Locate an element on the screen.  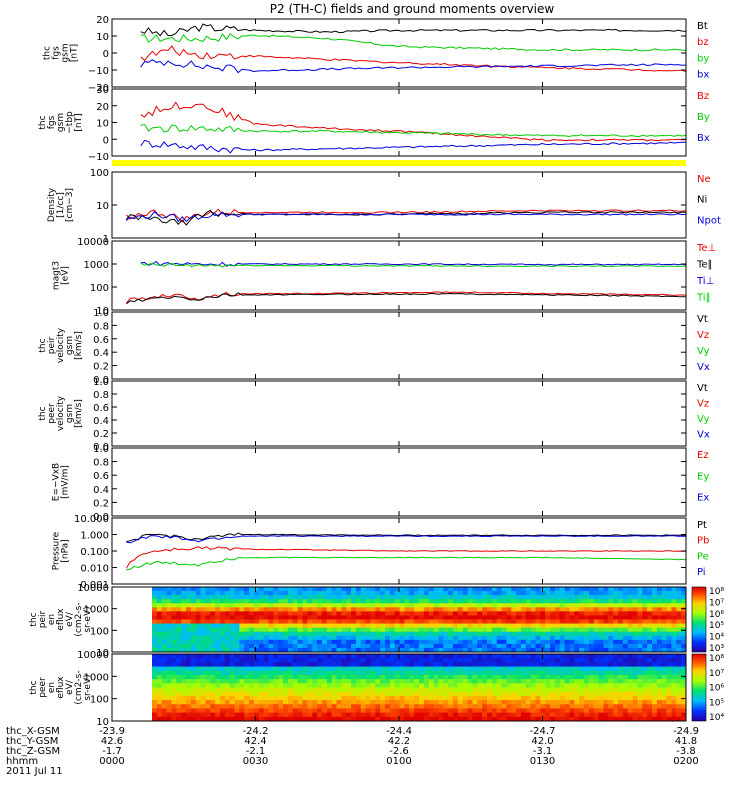
legend-entry: Ne is located at coordinates (704, 179).